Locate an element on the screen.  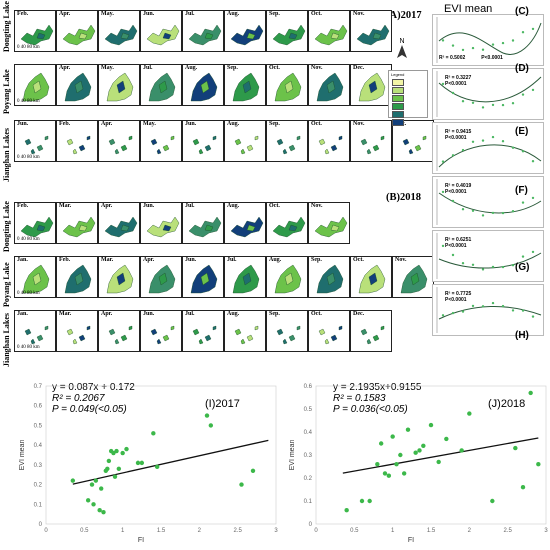
evi-trend-panel: R² = 0.4019 P<0.0001 is located at coordinates (488, 202).